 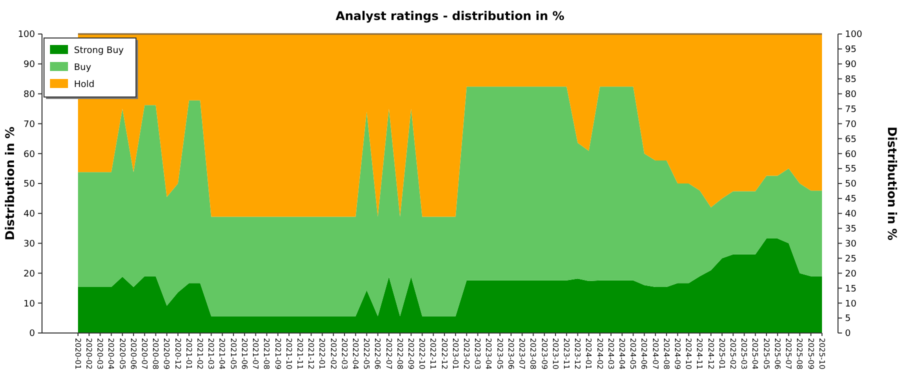 I want to click on y-tick-label: 20, so click(x=30, y=274).